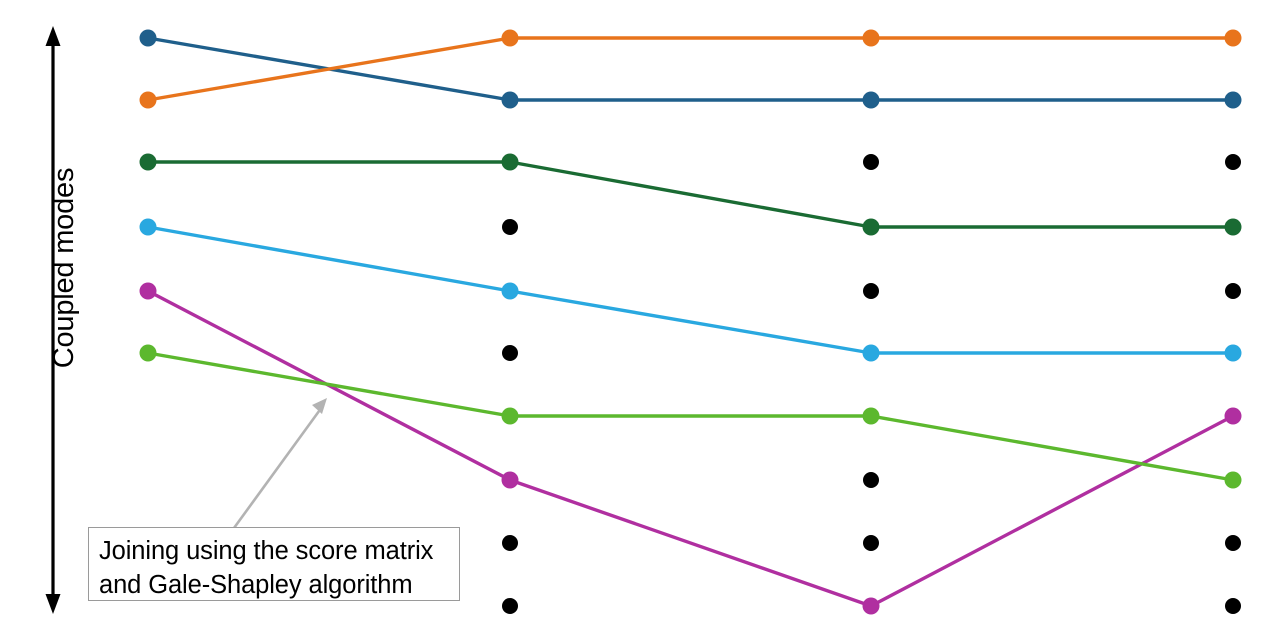  I want to click on series-line-dark-blue, so click(690, 69).